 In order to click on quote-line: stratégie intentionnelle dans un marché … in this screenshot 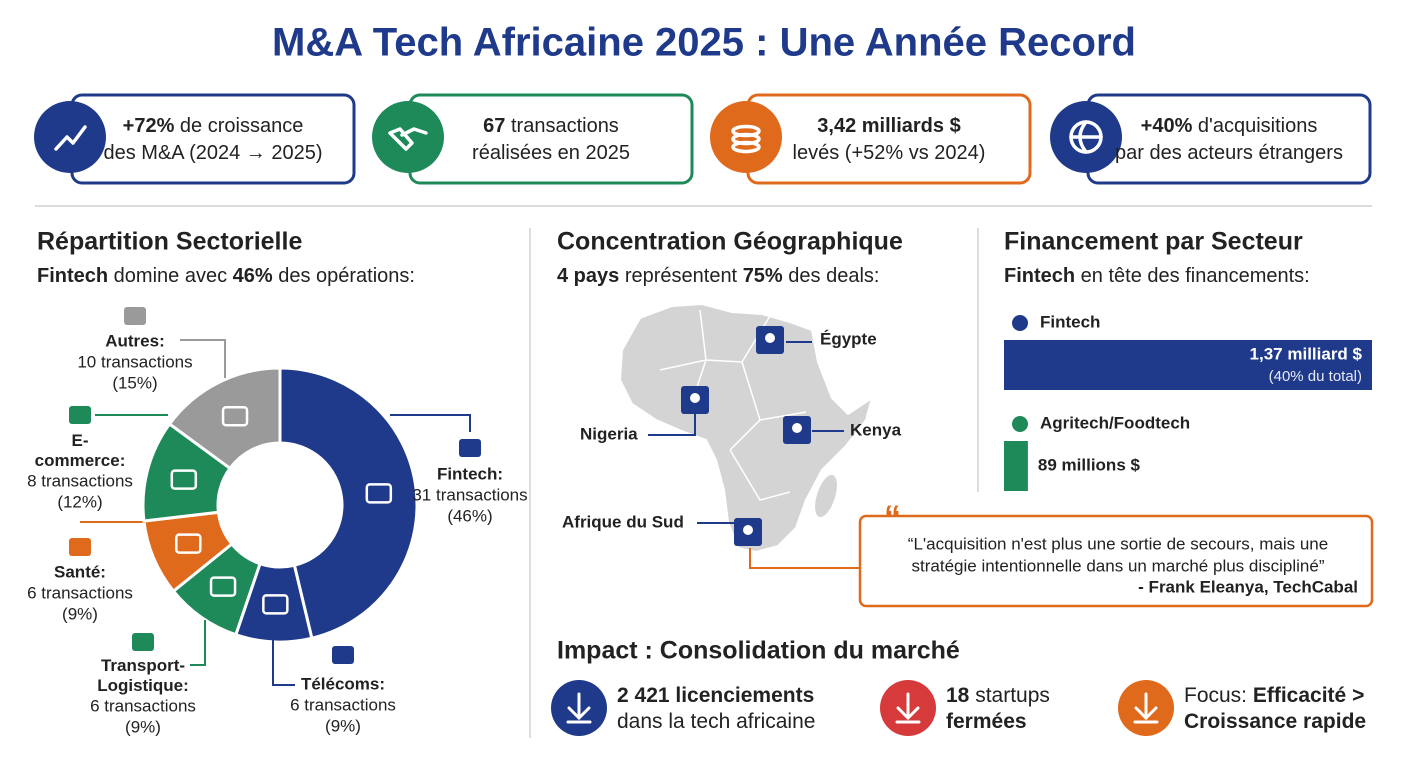, I will do `click(1118, 565)`.